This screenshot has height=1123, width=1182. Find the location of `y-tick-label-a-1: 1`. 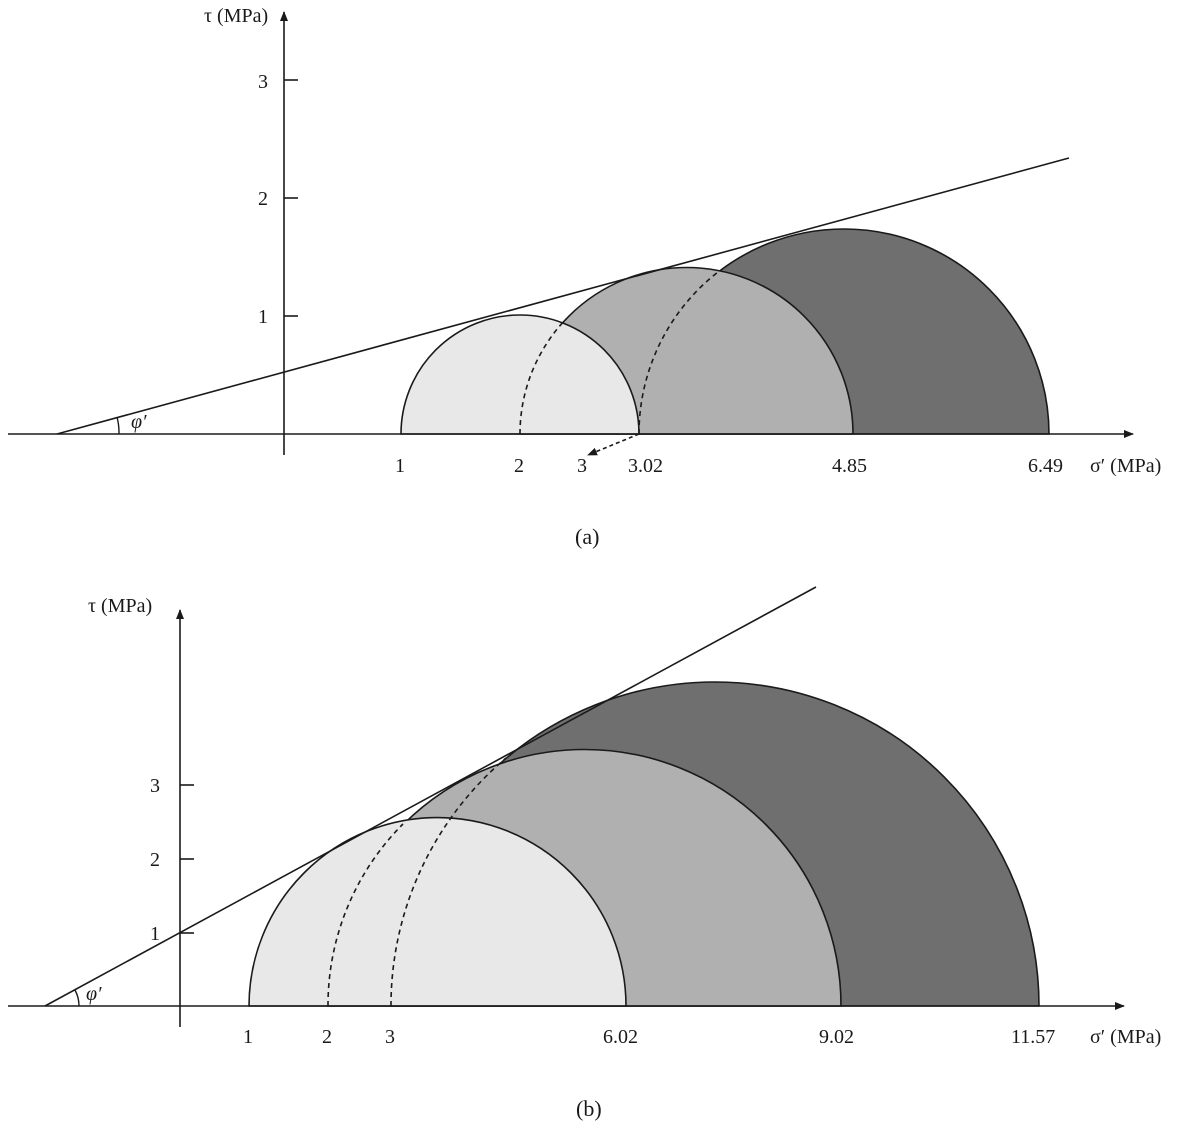

y-tick-label-a-1: 1 is located at coordinates (263, 317).